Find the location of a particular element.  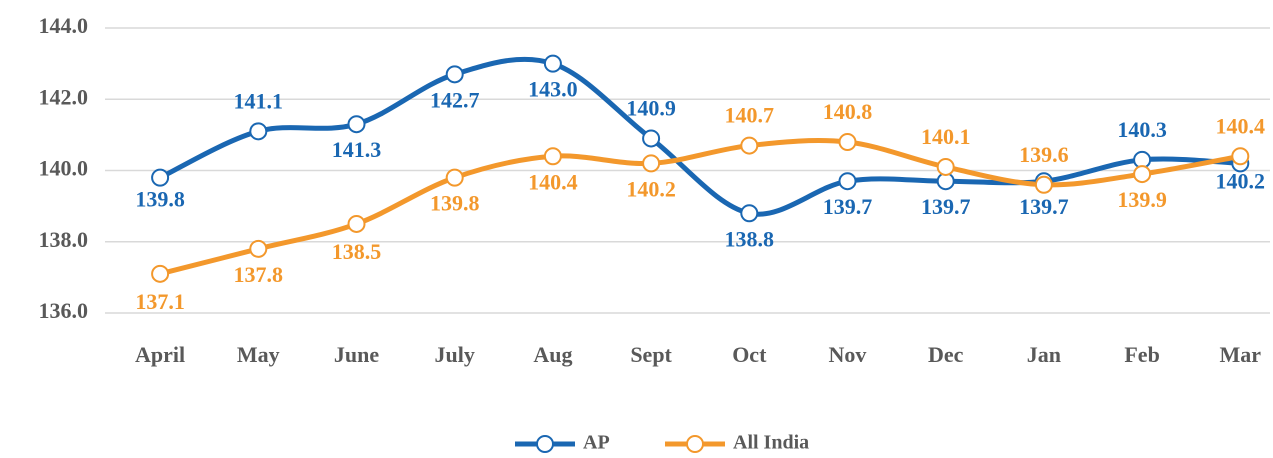

x-tick-label: Jan is located at coordinates (1044, 354).